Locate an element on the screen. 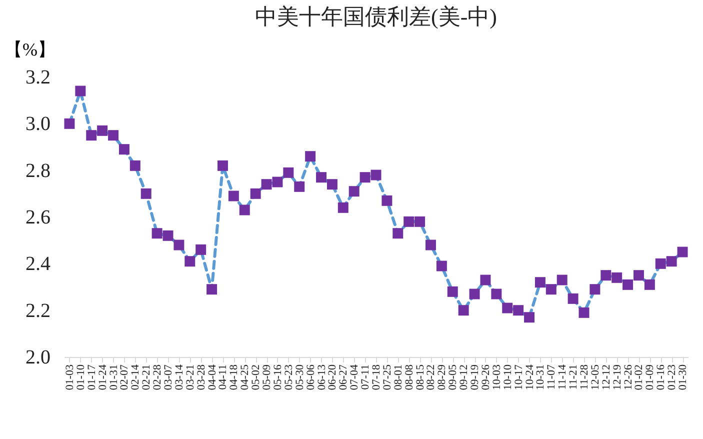  x-tick-label: 01-02 is located at coordinates (639, 377).